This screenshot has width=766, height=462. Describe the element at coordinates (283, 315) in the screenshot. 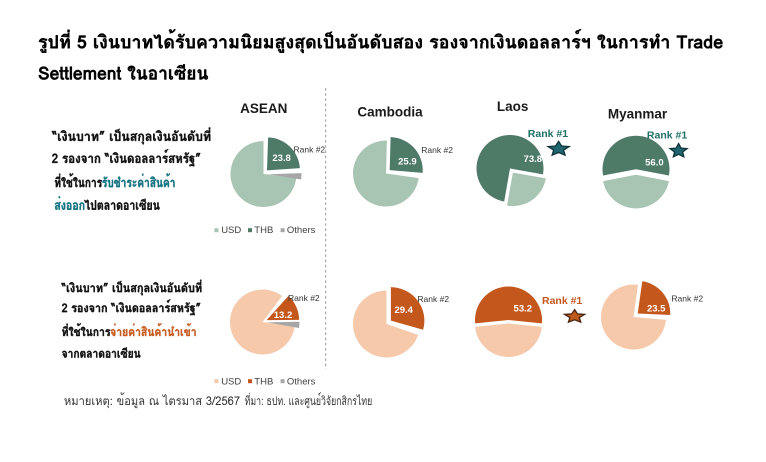

I see `svg-text: 13.2` at that location.